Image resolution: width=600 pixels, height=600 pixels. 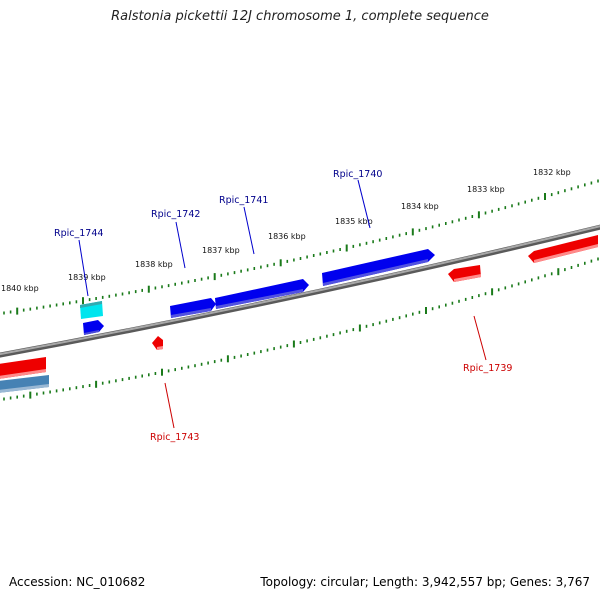 What do you see at coordinates (378, 267) in the screenshot?
I see `gene-rpic-1740b-block` at bounding box center [378, 267].